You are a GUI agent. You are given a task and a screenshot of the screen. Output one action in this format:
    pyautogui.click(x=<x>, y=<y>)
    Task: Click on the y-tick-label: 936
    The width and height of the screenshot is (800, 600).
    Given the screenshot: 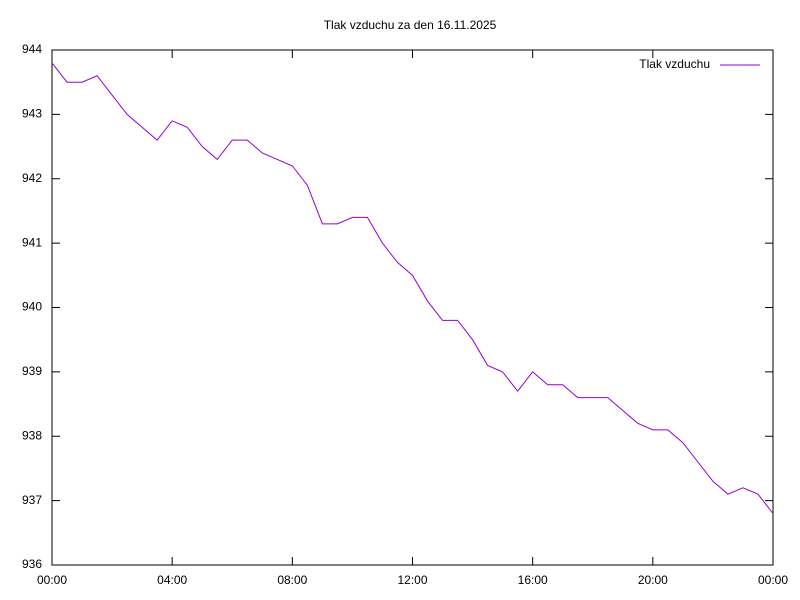 What is the action you would take?
    pyautogui.click(x=32, y=564)
    